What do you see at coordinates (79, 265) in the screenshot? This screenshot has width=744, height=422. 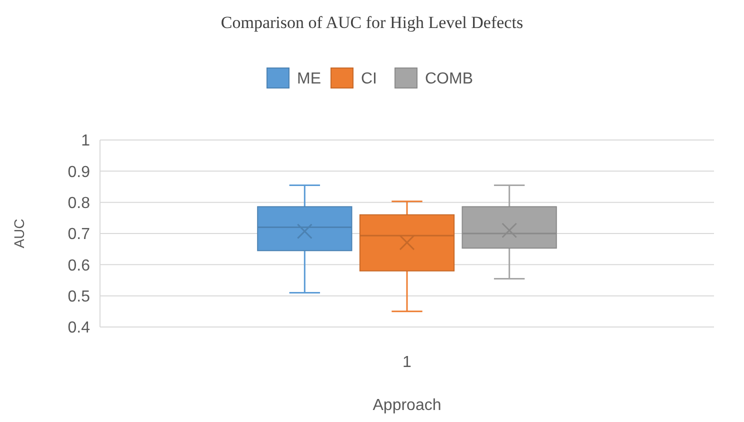 I see `y-tick-label: 0.6` at bounding box center [79, 265].